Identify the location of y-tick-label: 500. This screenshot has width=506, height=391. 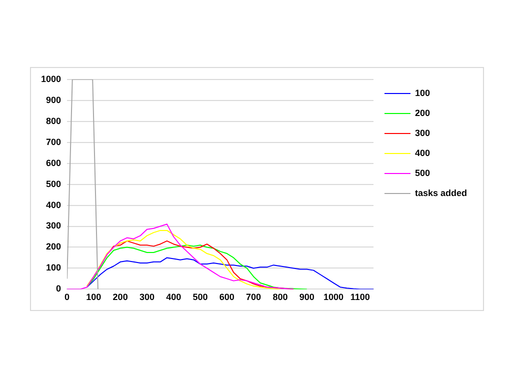
(54, 183).